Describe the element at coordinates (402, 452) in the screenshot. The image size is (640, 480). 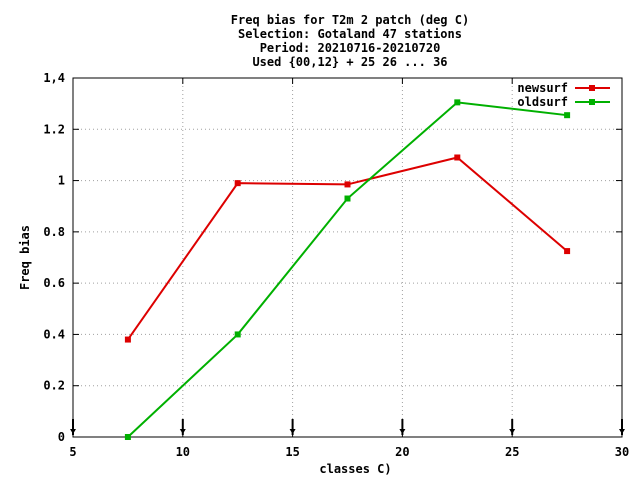
I see `x-tick-label: 20` at that location.